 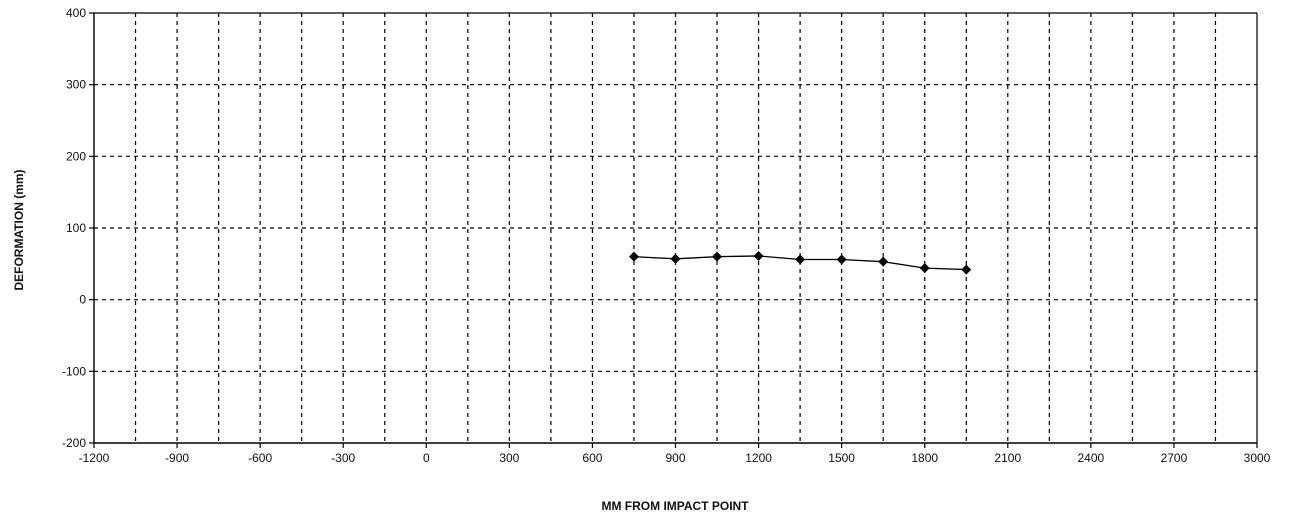 I want to click on x-tick-label: -300, so click(x=343, y=458).